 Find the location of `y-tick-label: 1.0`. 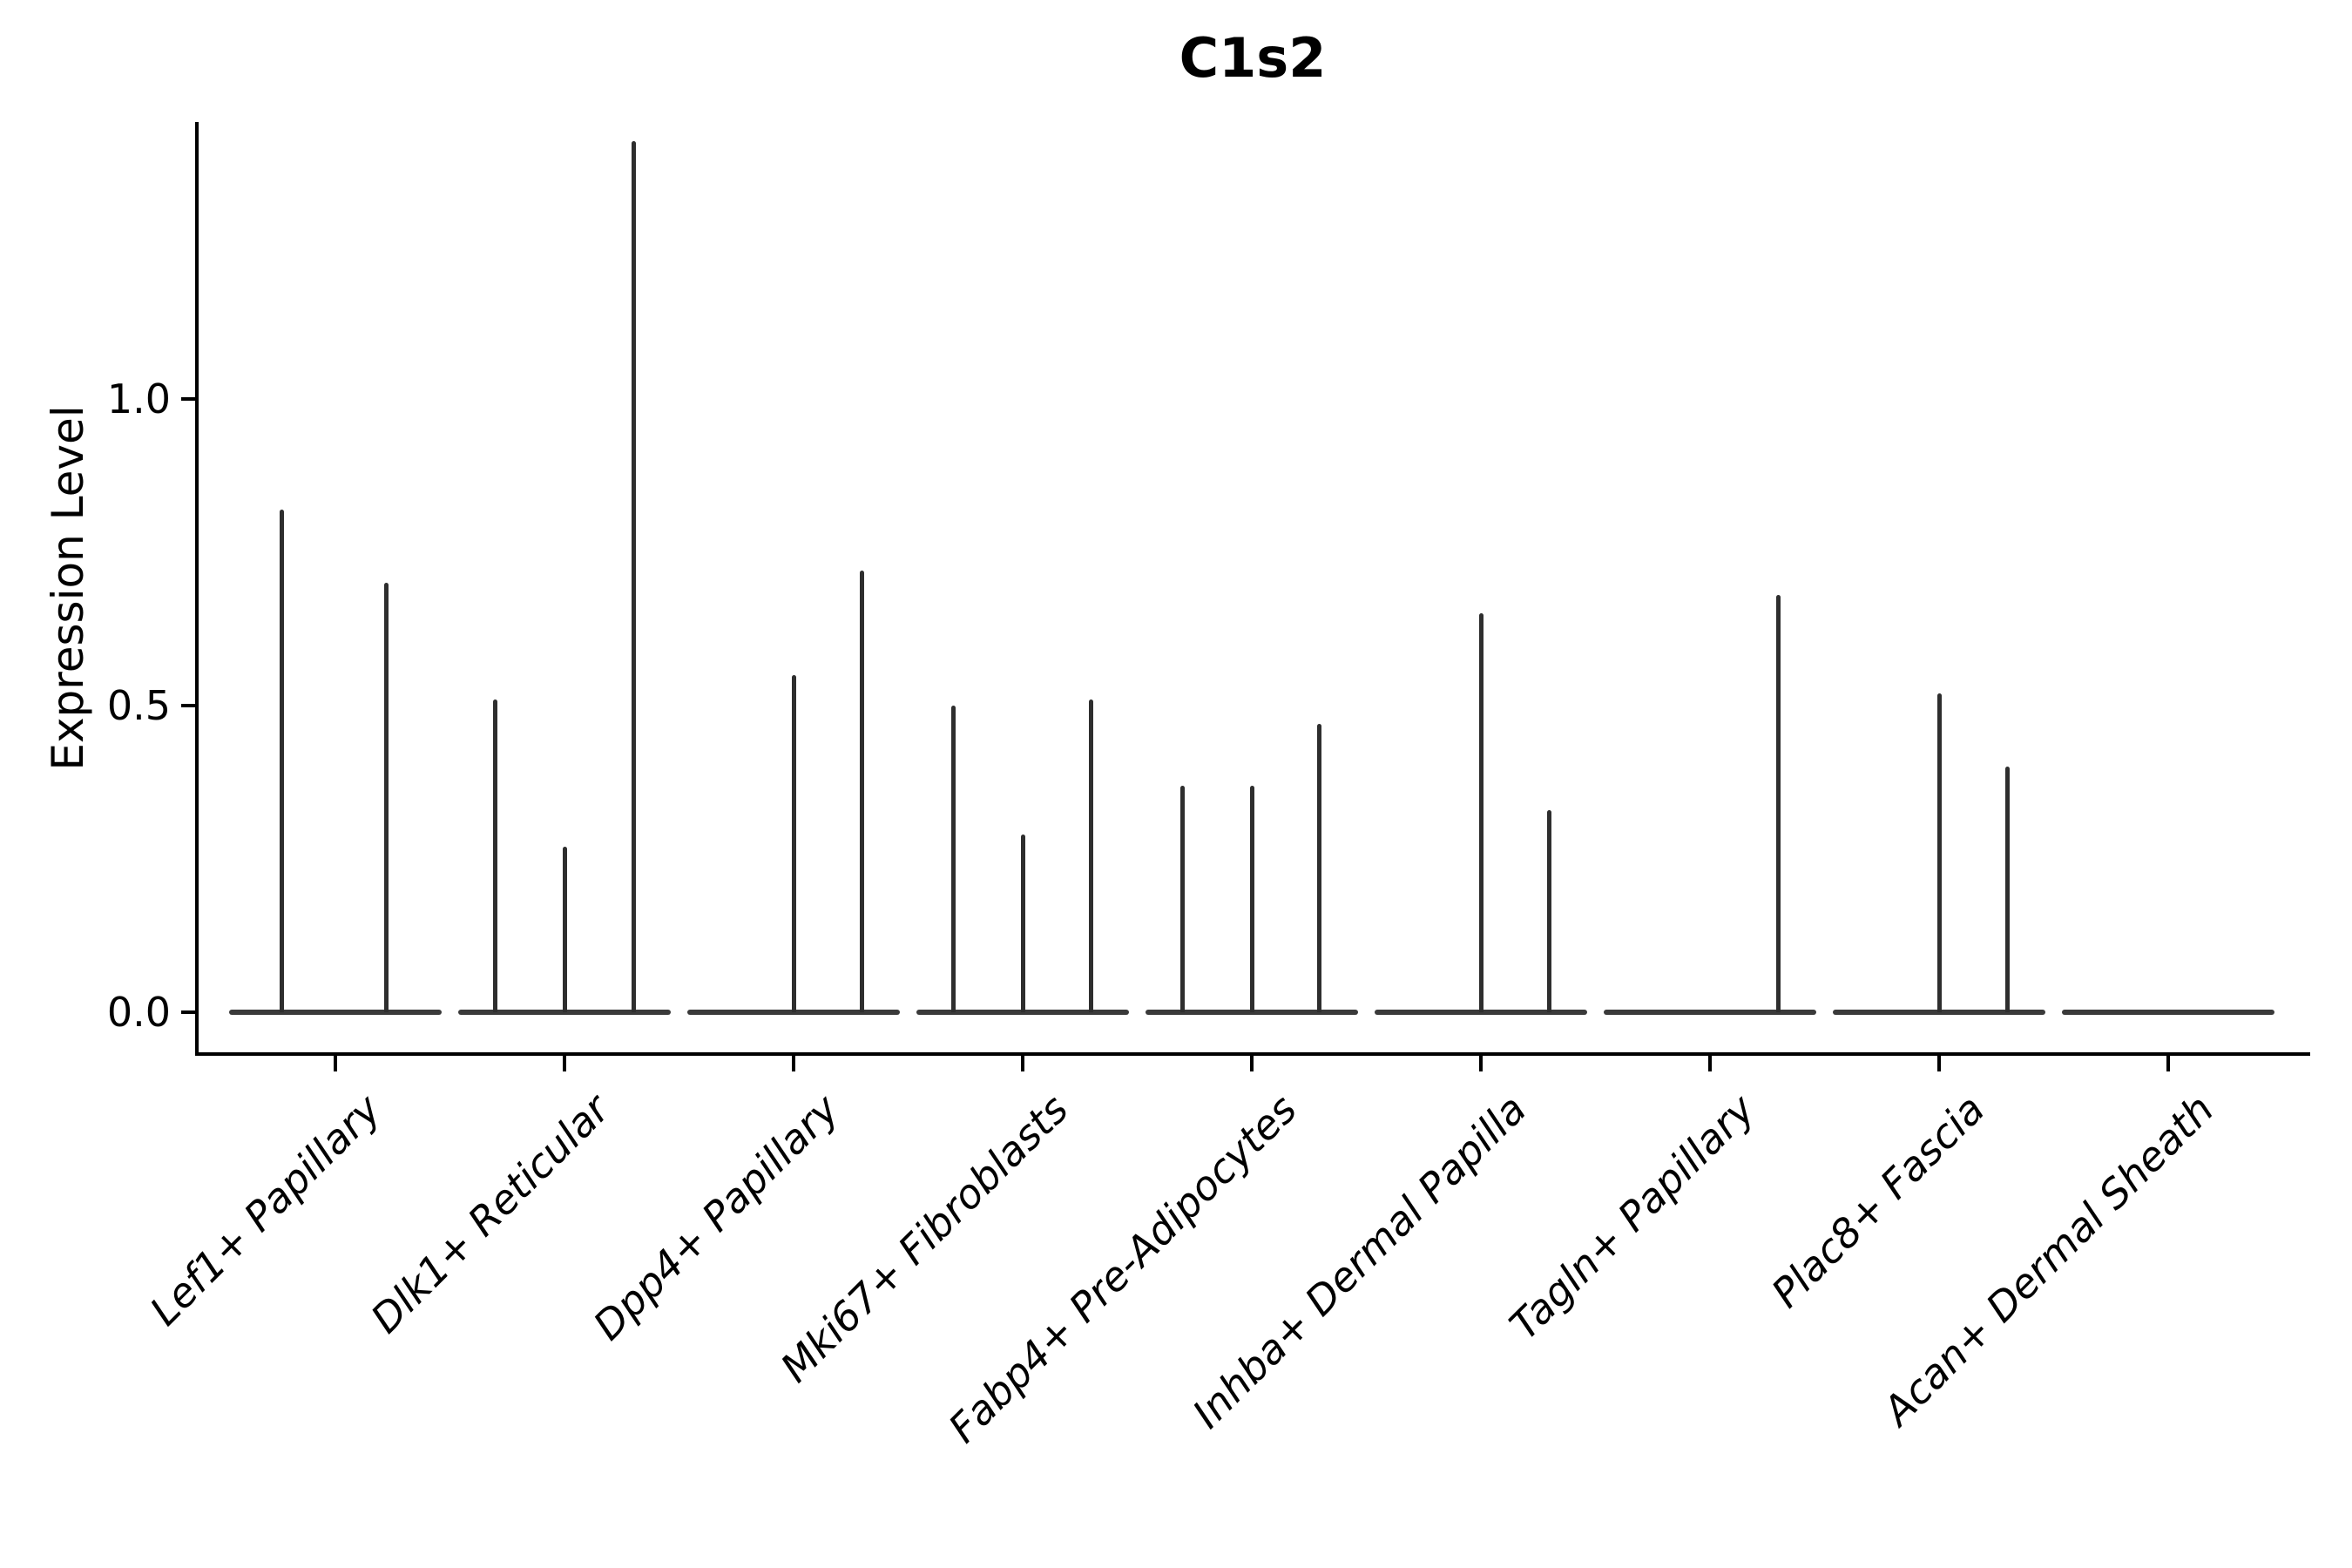

y-tick-label: 1.0 is located at coordinates (138, 398).